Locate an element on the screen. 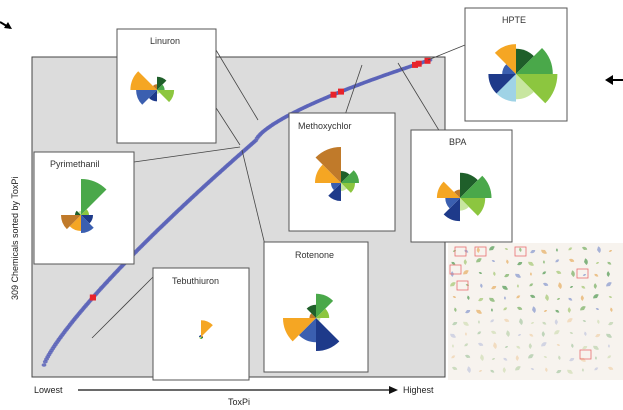 The image size is (623, 410). x-axis-label: ToxPi is located at coordinates (239, 402).